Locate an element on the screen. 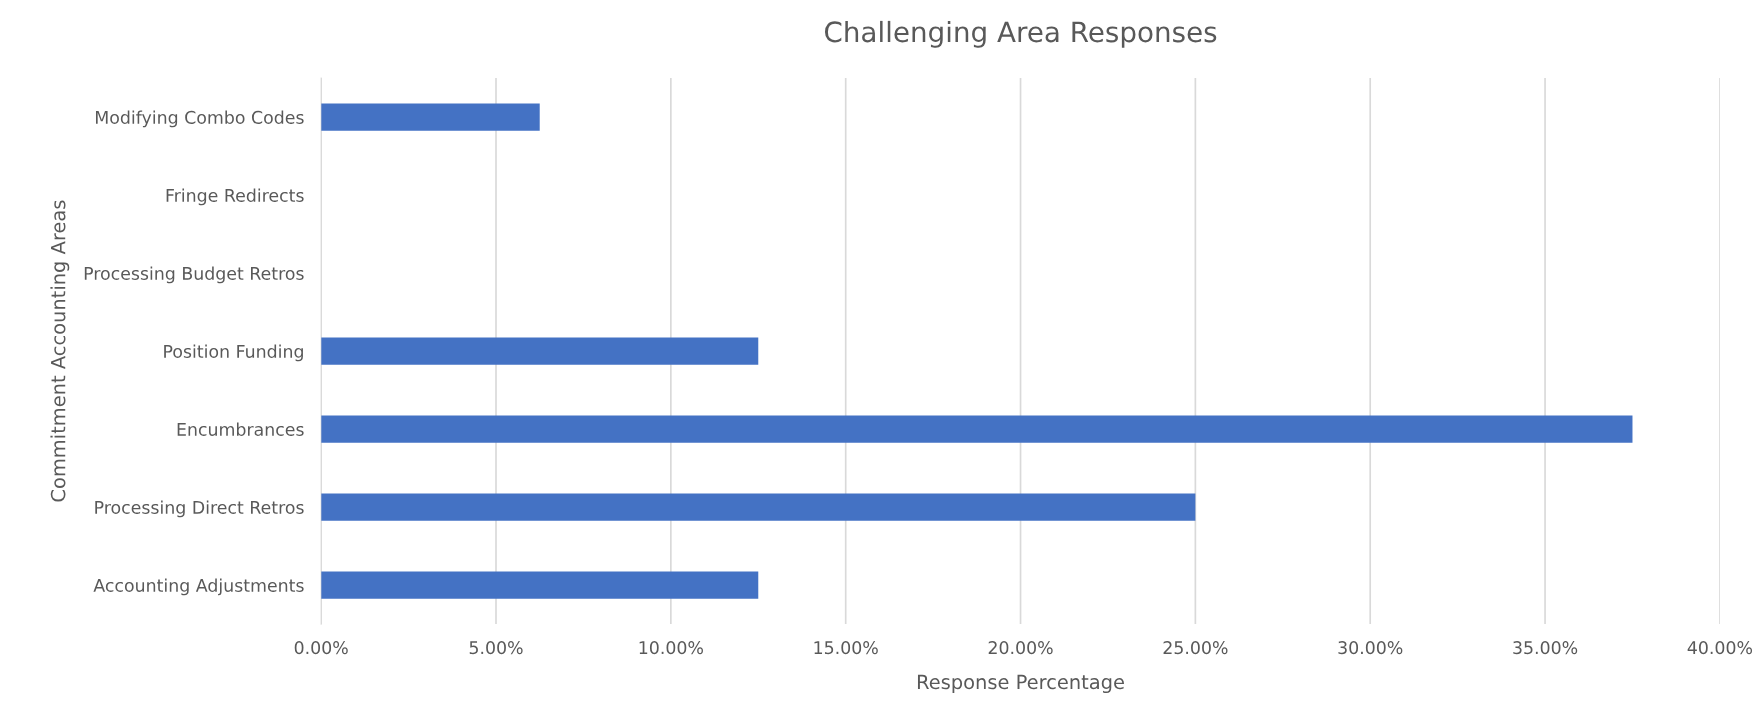  x-tick-label: 0.00% is located at coordinates (321, 648).